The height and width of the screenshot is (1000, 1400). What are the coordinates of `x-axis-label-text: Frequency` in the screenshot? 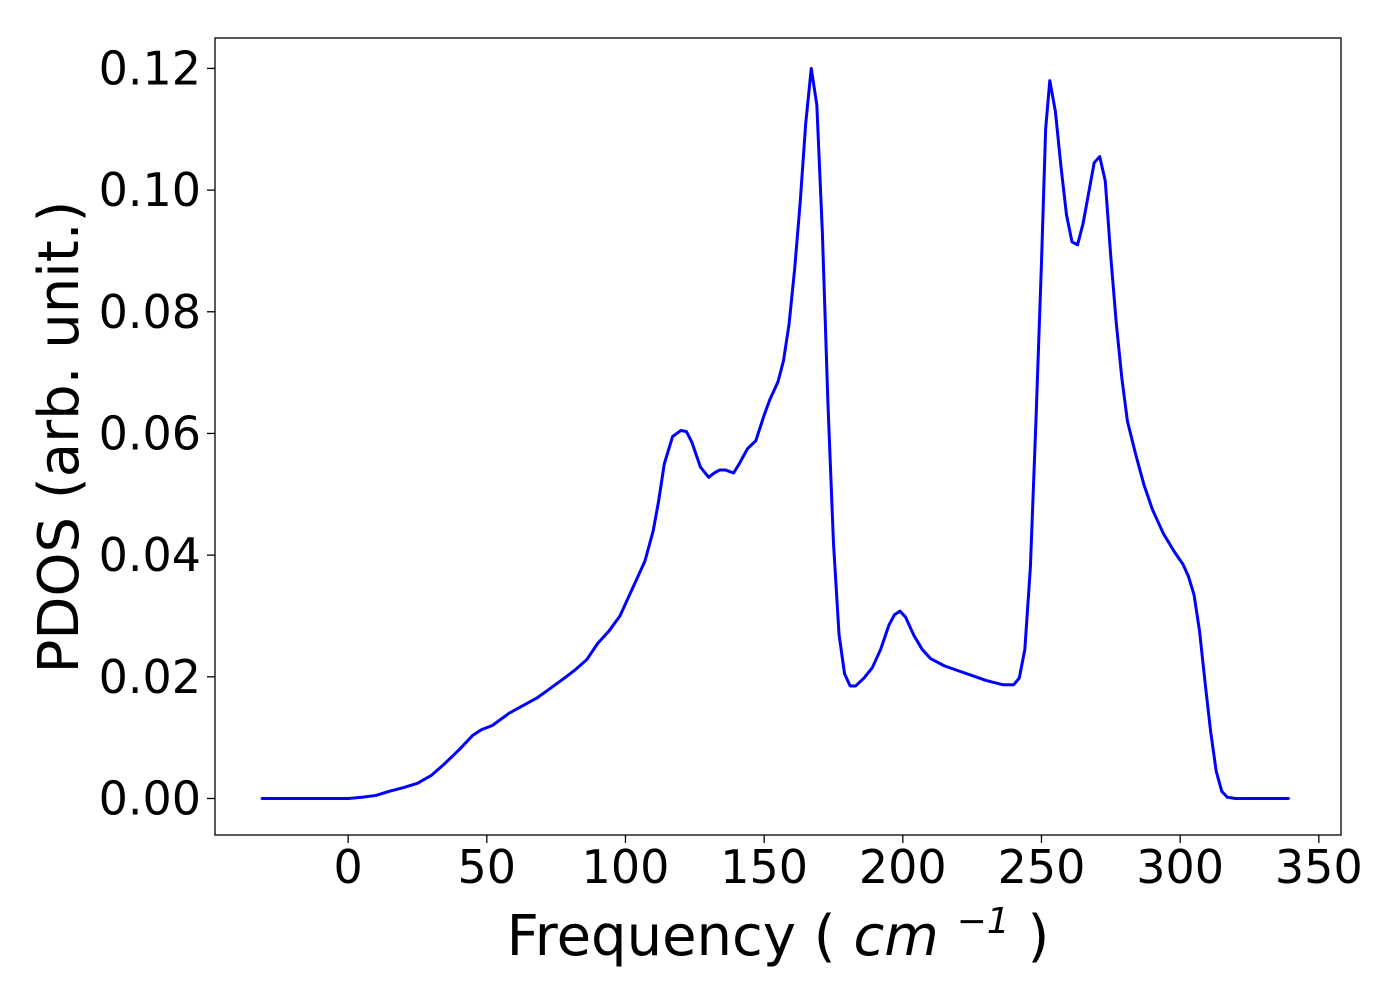 It's located at (651, 936).